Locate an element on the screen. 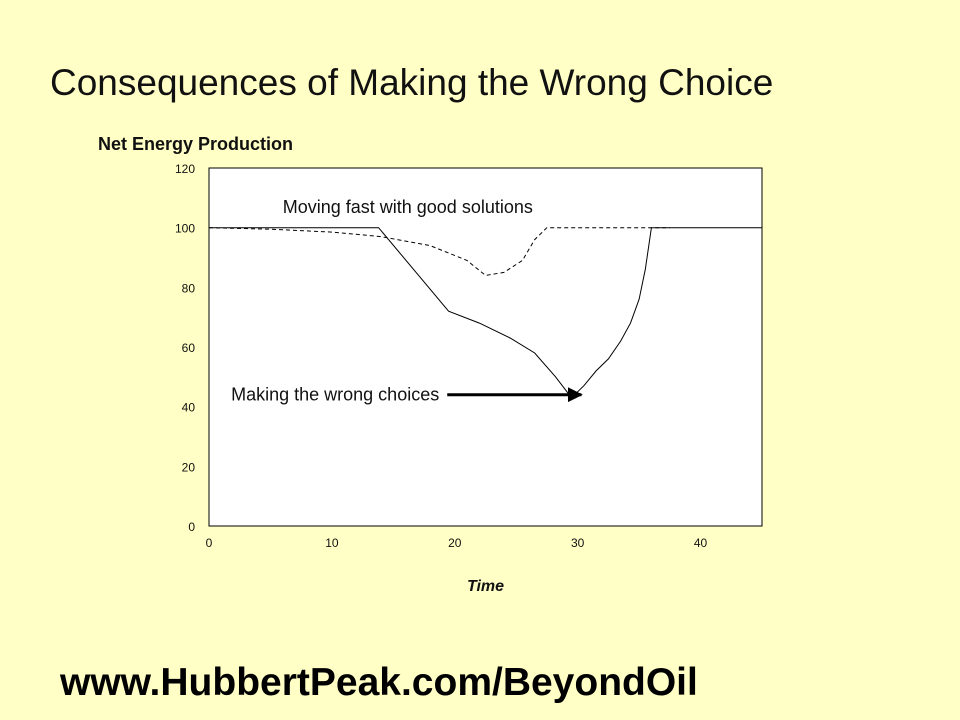 This screenshot has width=960, height=720. slide-title: Consequences of Making the Wrong Choice is located at coordinates (412, 82).